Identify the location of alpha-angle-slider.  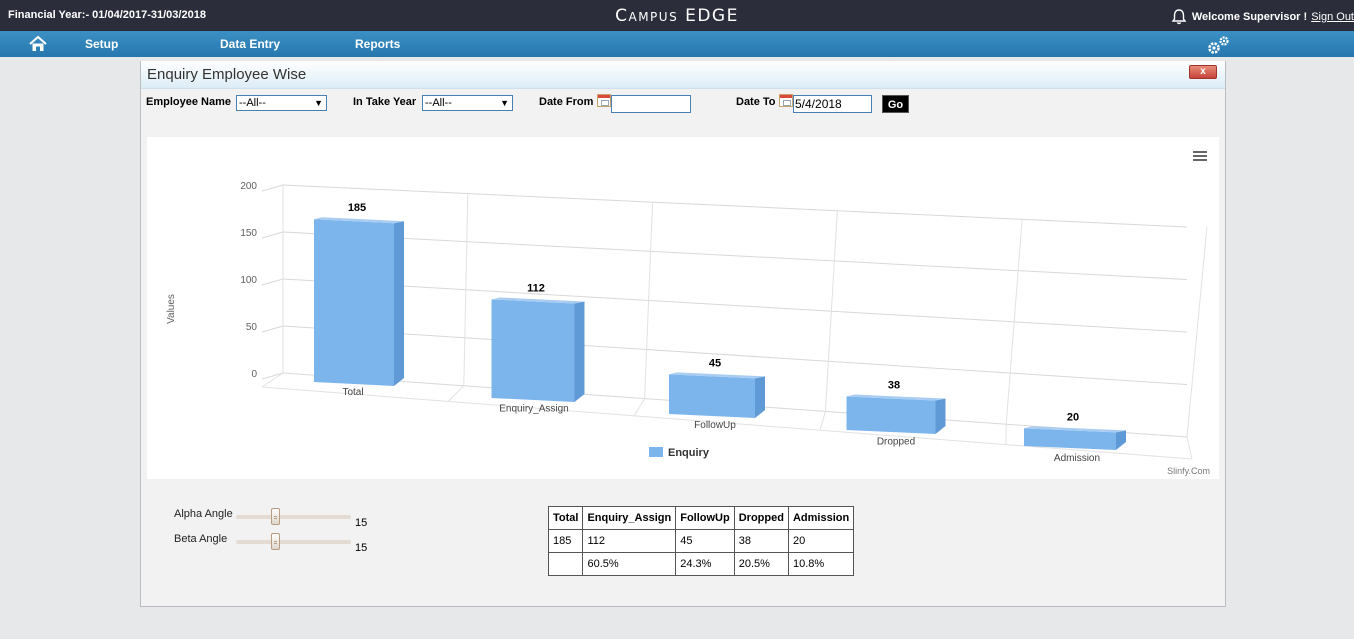
(293, 516).